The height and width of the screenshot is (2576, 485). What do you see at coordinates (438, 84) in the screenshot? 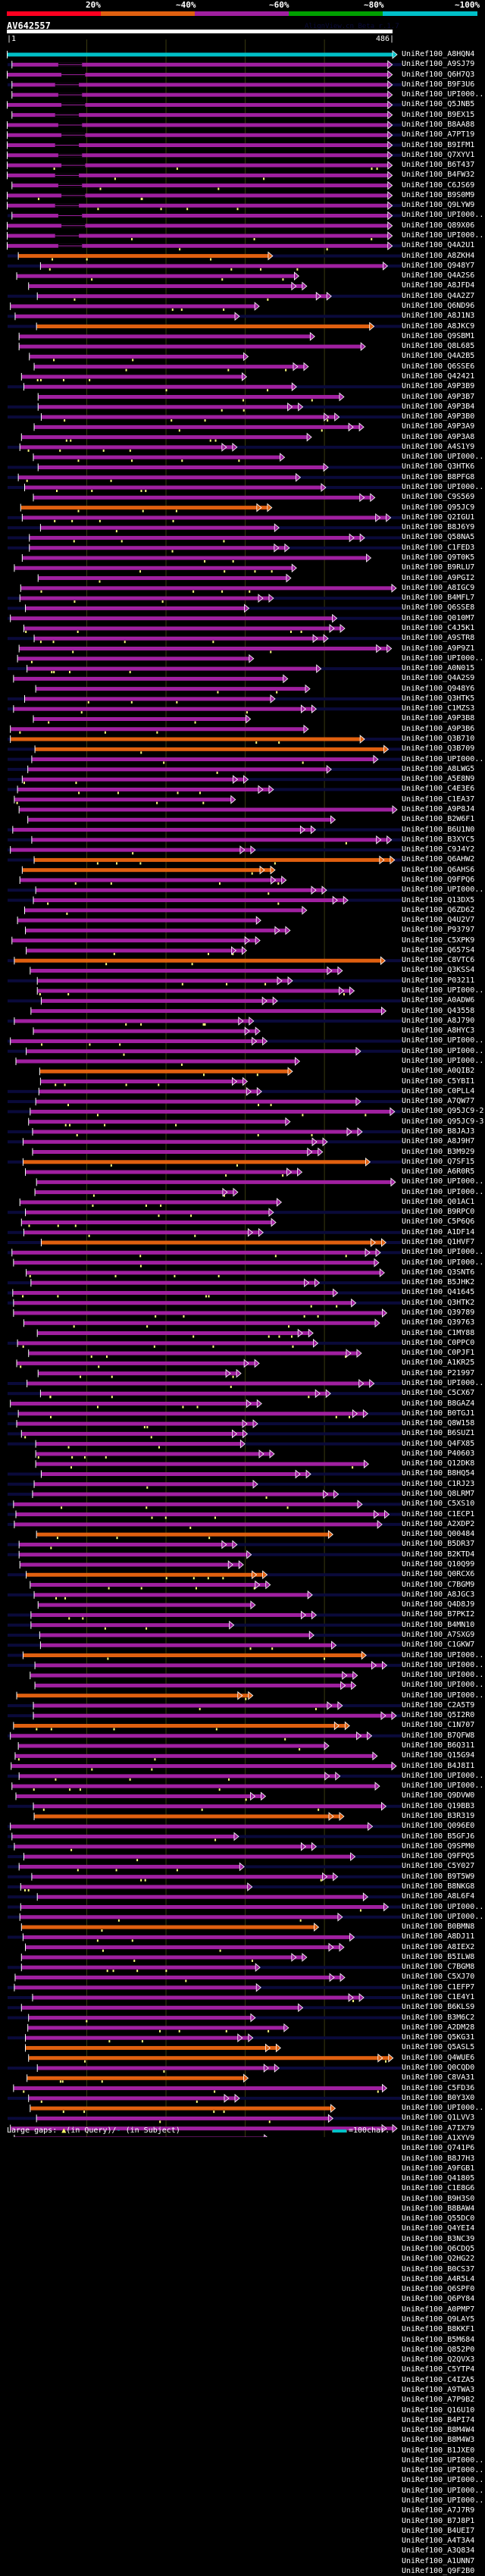
I see `hit-label: UniRef100_B9F3U6` at bounding box center [438, 84].